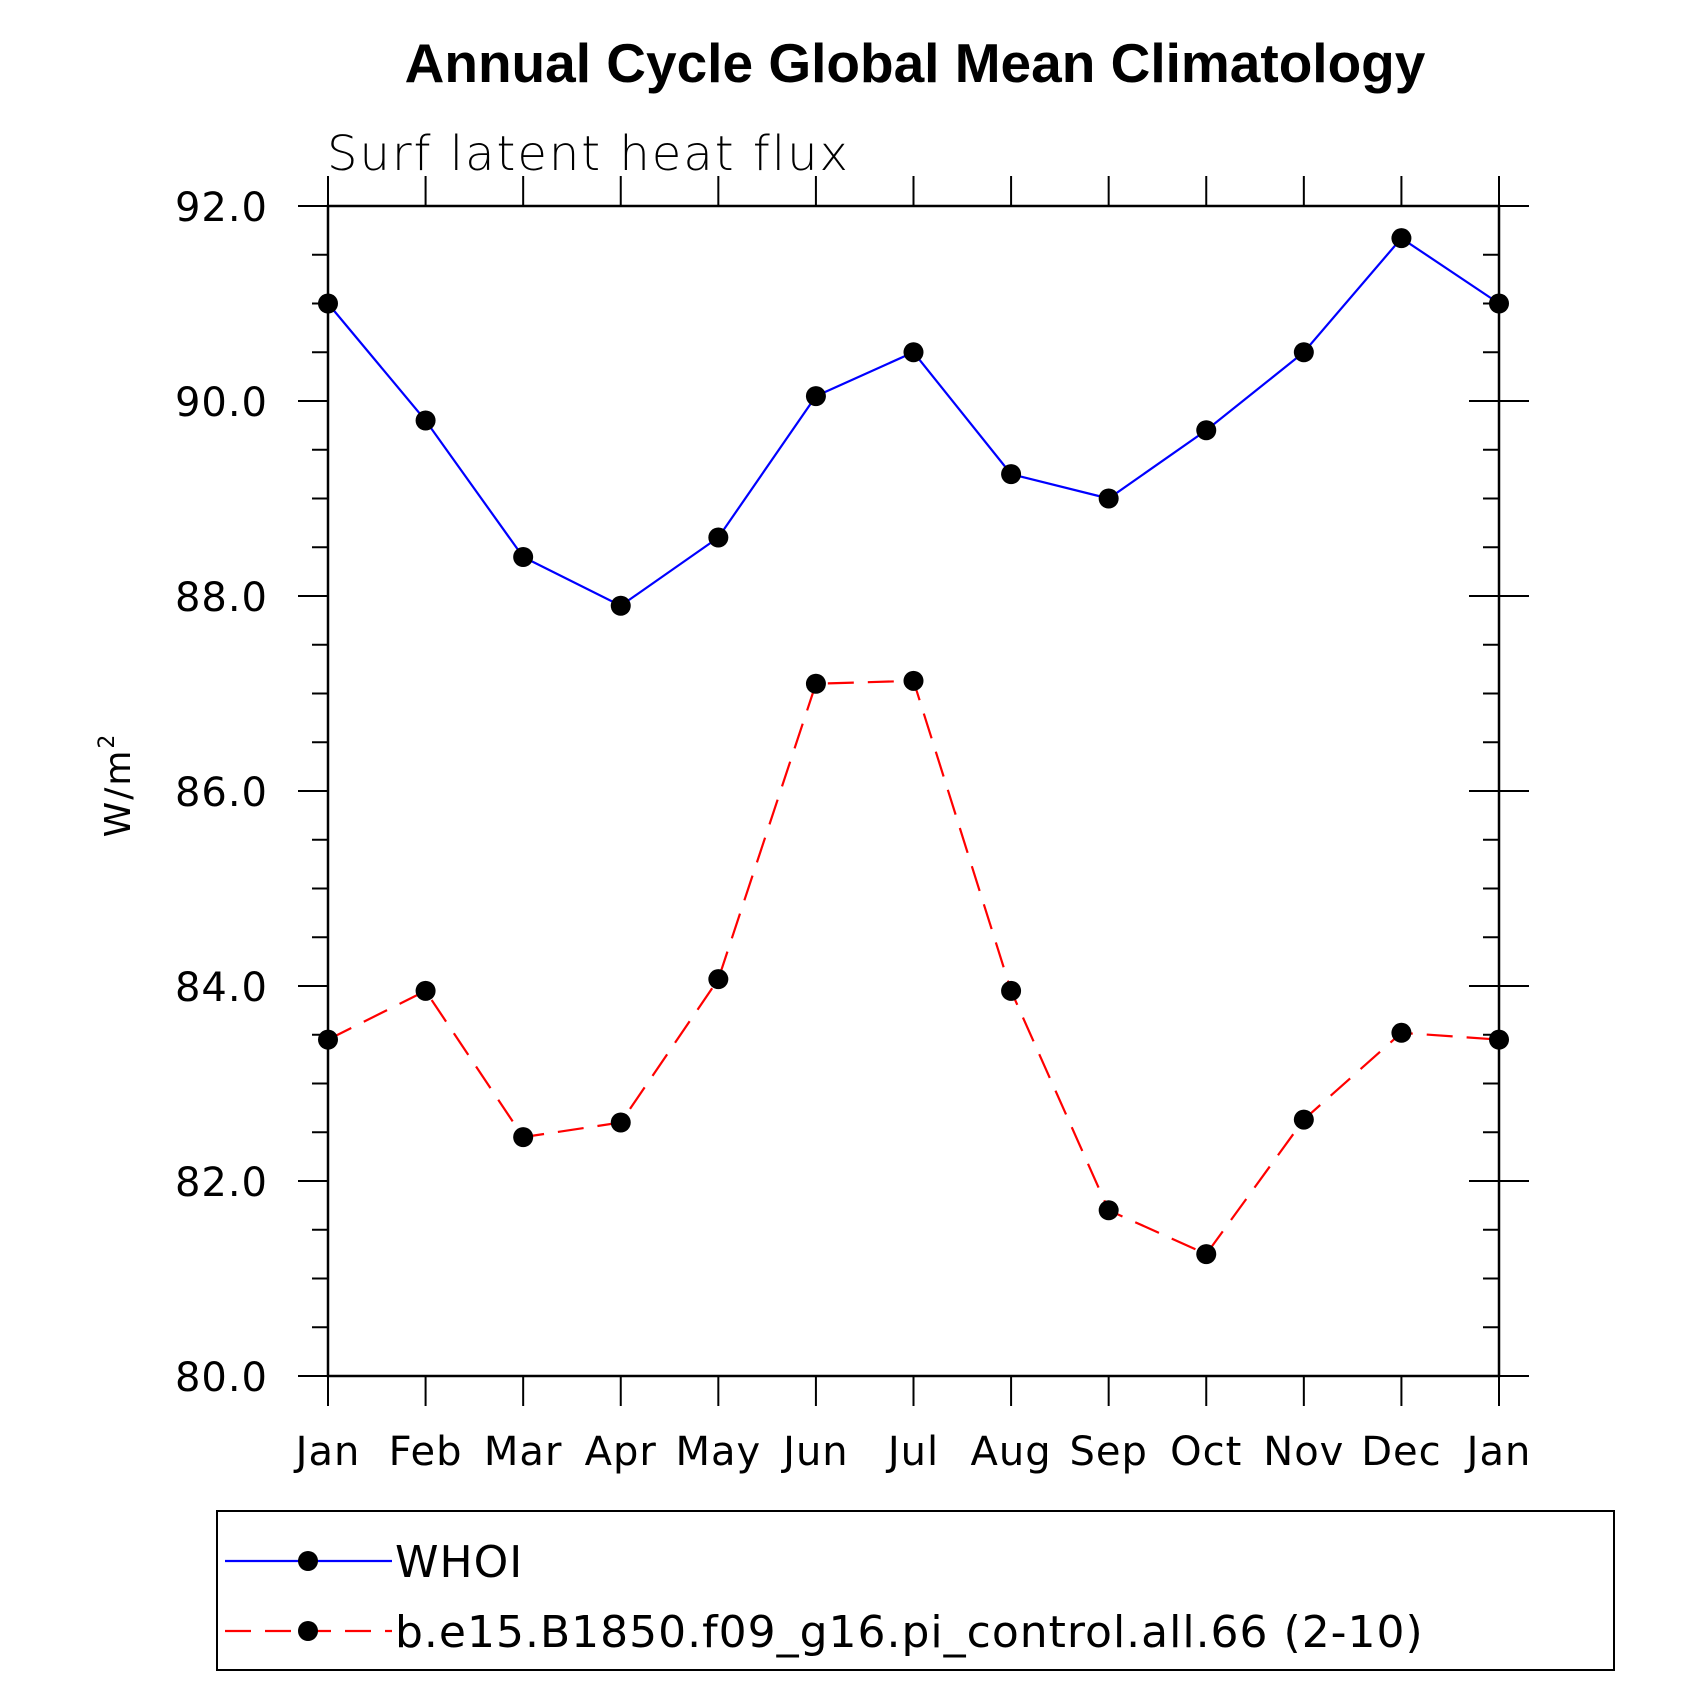 The image size is (1685, 1685). I want to click on y-axis-label-text: W/m, so click(118, 793).